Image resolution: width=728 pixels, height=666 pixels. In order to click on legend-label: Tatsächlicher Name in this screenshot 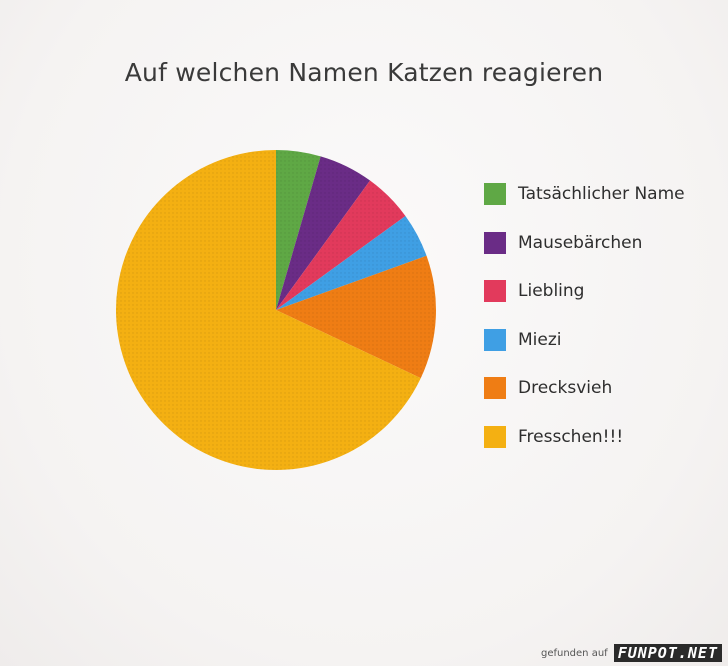, I will do `click(601, 194)`.